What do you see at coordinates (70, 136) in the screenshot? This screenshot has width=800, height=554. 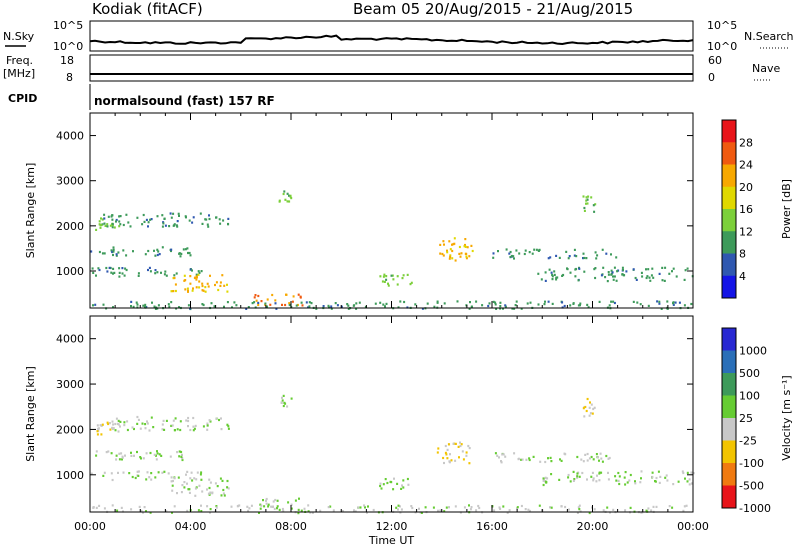 I see `y-tick-label: 4000` at bounding box center [70, 136].